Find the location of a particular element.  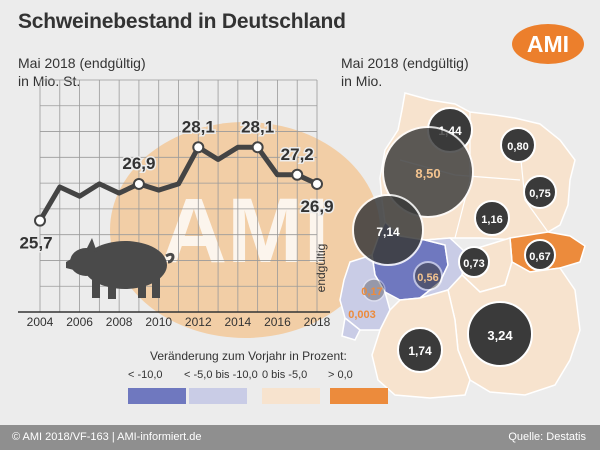

bubble-bayern: 3,24 is located at coordinates (500, 334).